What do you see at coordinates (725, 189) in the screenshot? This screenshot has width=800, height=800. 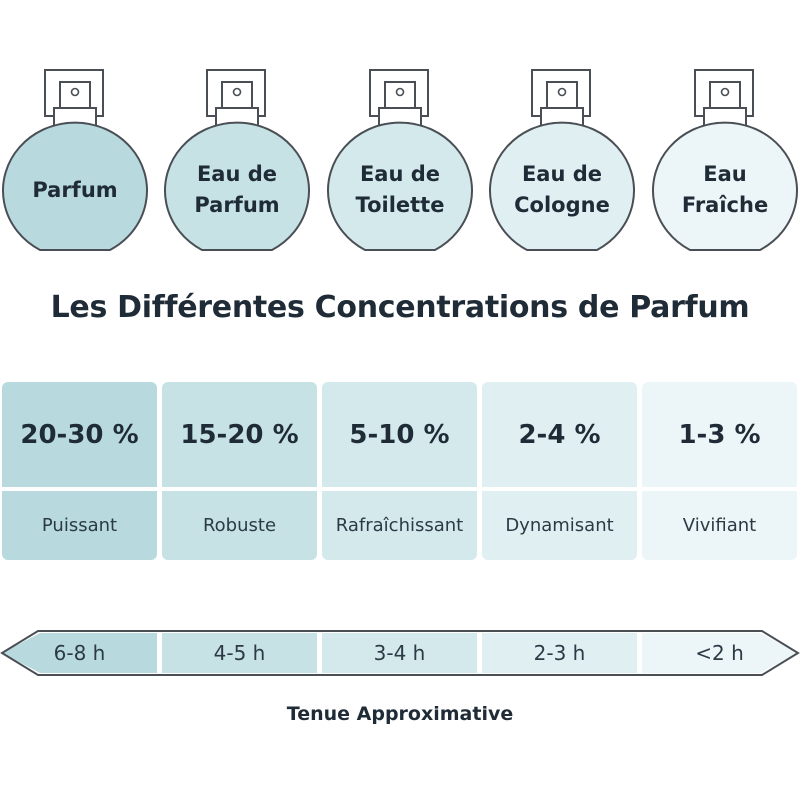 I see `bottle-label: Eau Fraîche` at bounding box center [725, 189].